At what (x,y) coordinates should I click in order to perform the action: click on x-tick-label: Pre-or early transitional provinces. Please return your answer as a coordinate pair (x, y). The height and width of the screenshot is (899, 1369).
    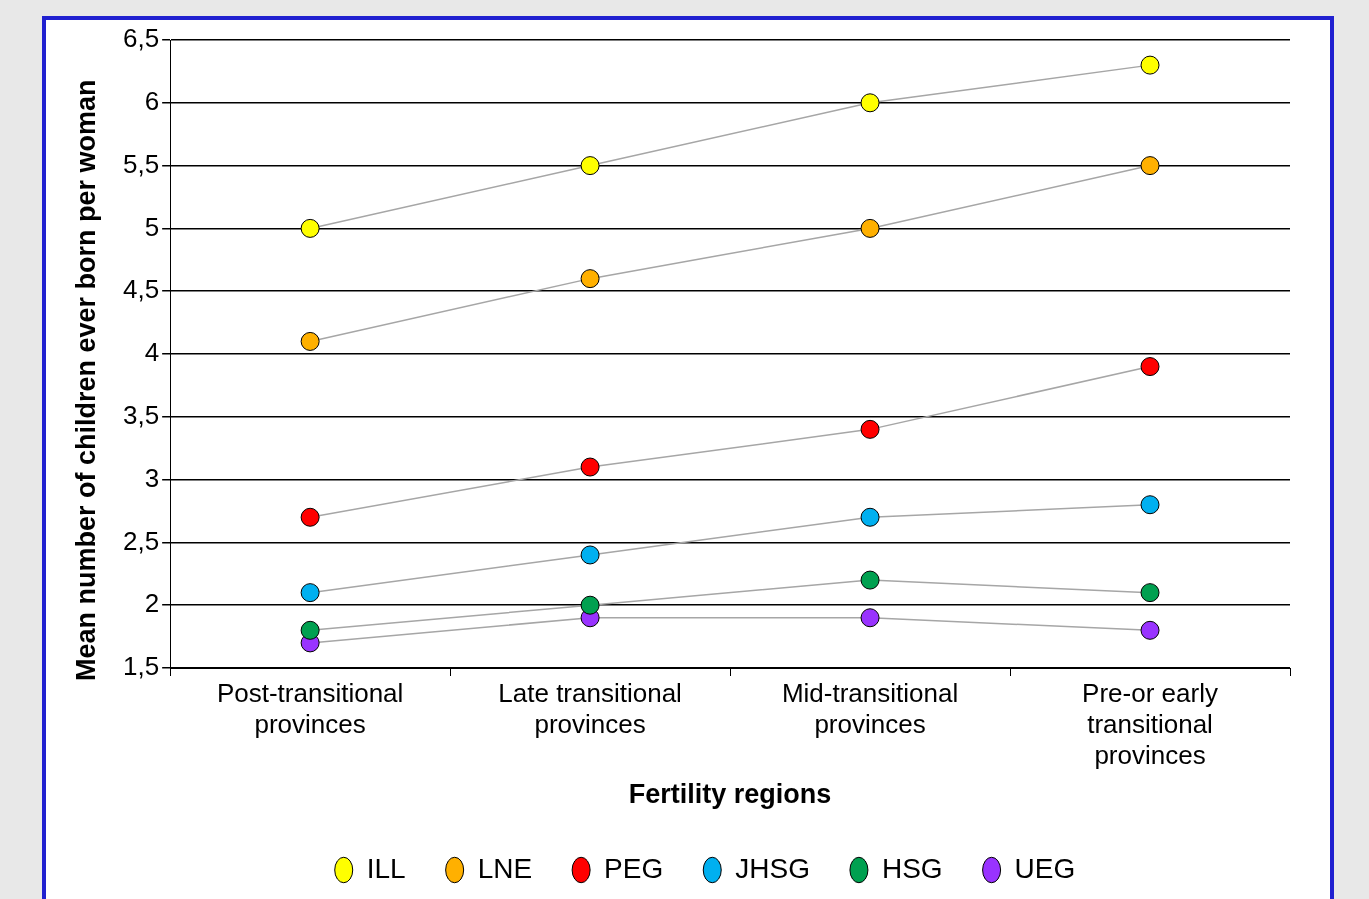
    Looking at the image, I should click on (1150, 724).